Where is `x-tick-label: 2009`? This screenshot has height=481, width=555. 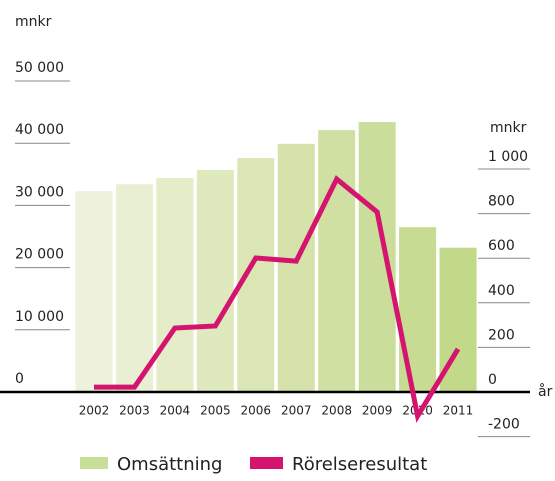 x-tick-label: 2009 is located at coordinates (377, 411).